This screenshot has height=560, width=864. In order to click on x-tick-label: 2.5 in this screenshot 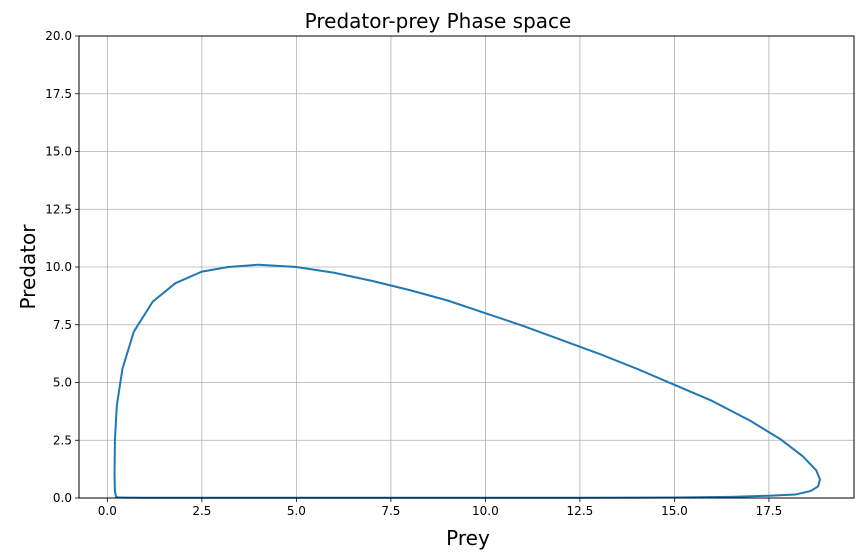, I will do `click(201, 511)`.